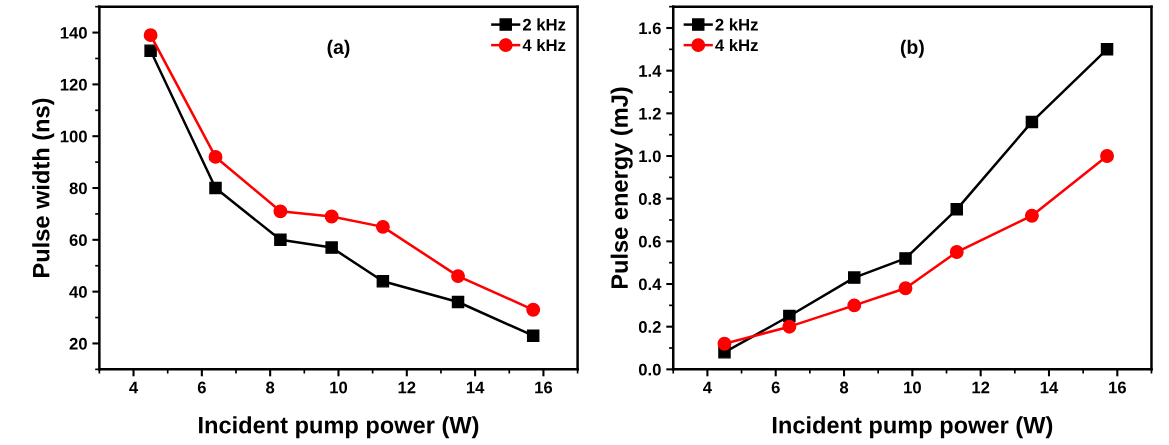  What do you see at coordinates (650, 28) in the screenshot?
I see `y-tick-label: 1.6` at bounding box center [650, 28].